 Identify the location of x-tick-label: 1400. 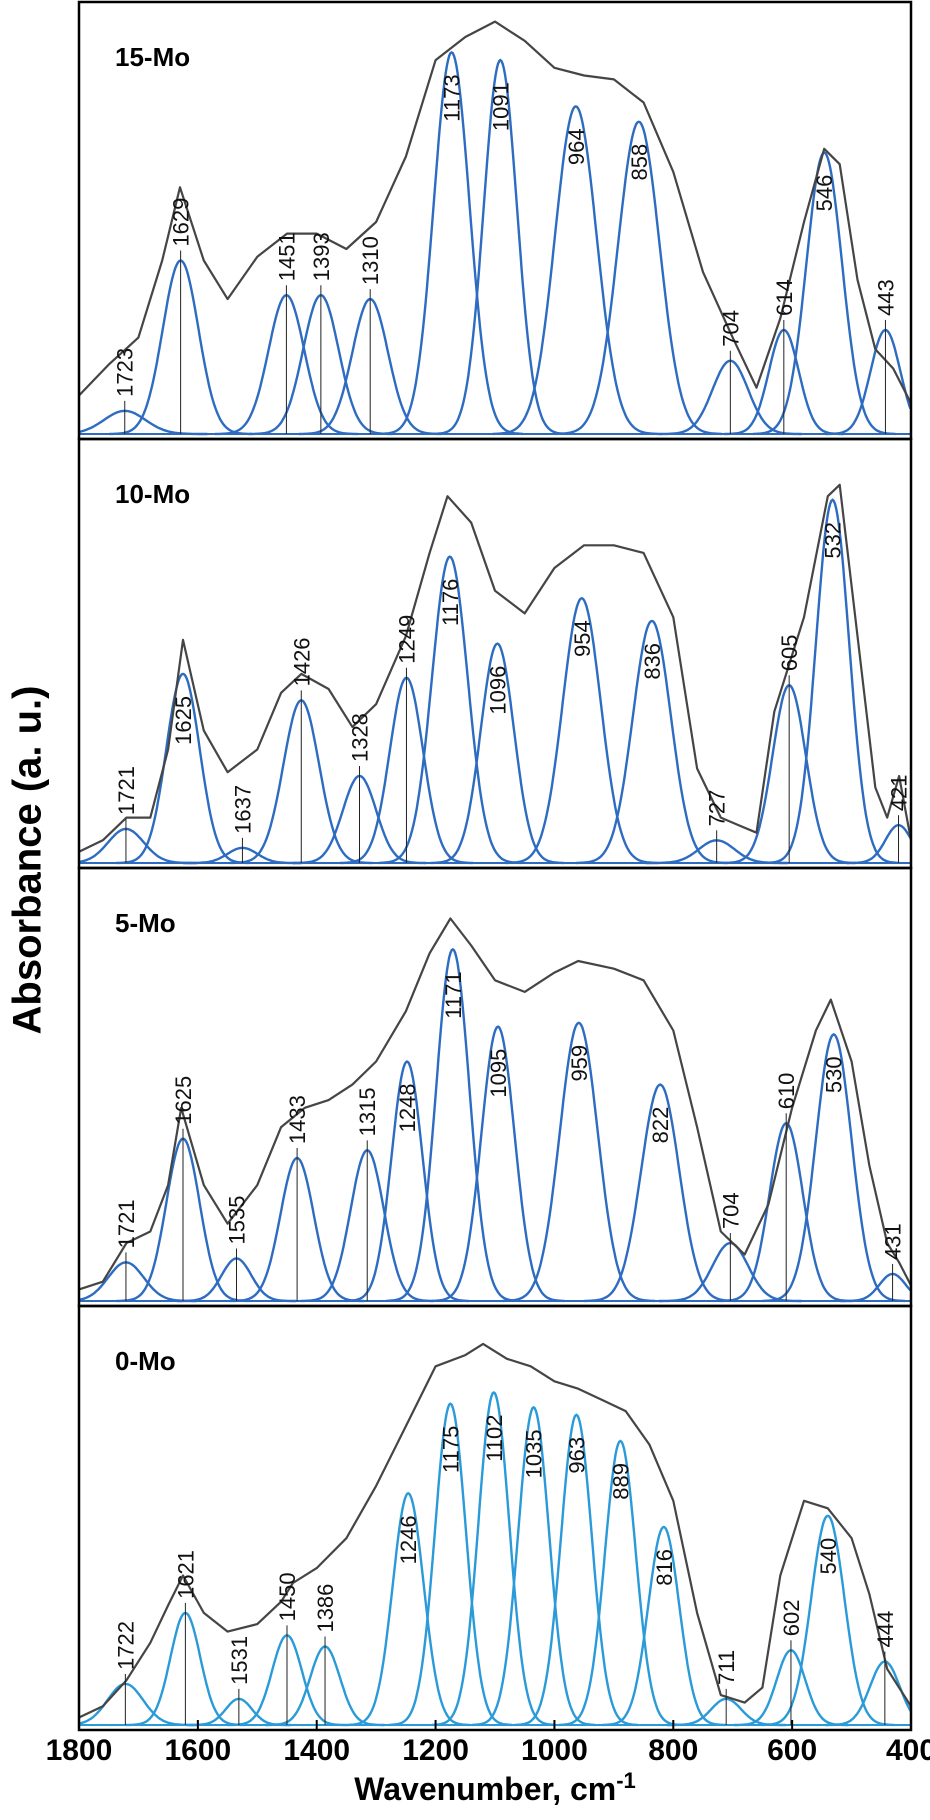
(316, 1750).